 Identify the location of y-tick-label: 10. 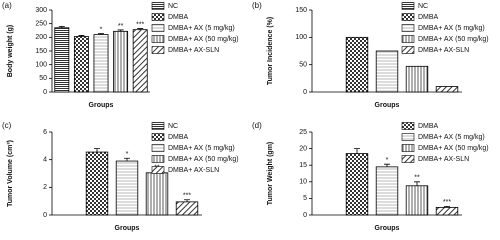
(303, 182).